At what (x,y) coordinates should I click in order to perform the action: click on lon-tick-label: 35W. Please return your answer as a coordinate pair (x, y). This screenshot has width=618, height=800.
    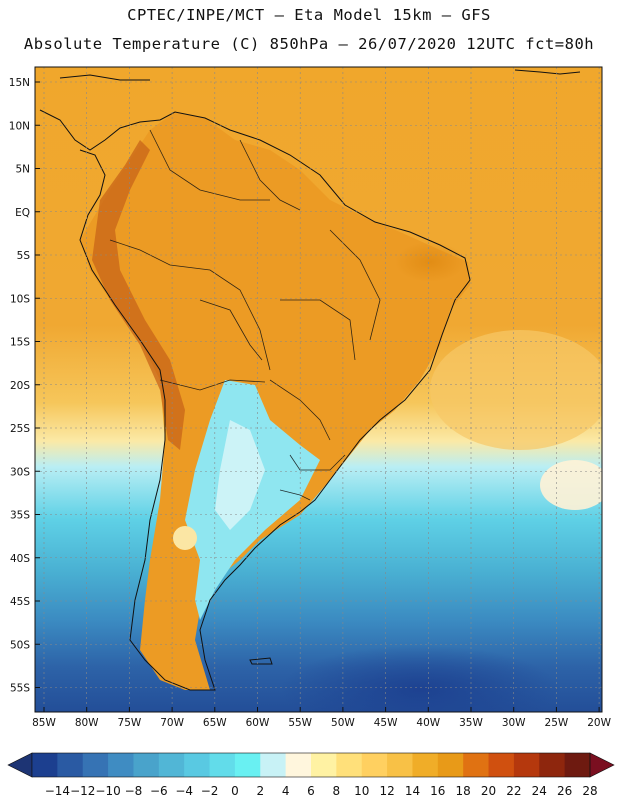
    Looking at the image, I should click on (471, 723).